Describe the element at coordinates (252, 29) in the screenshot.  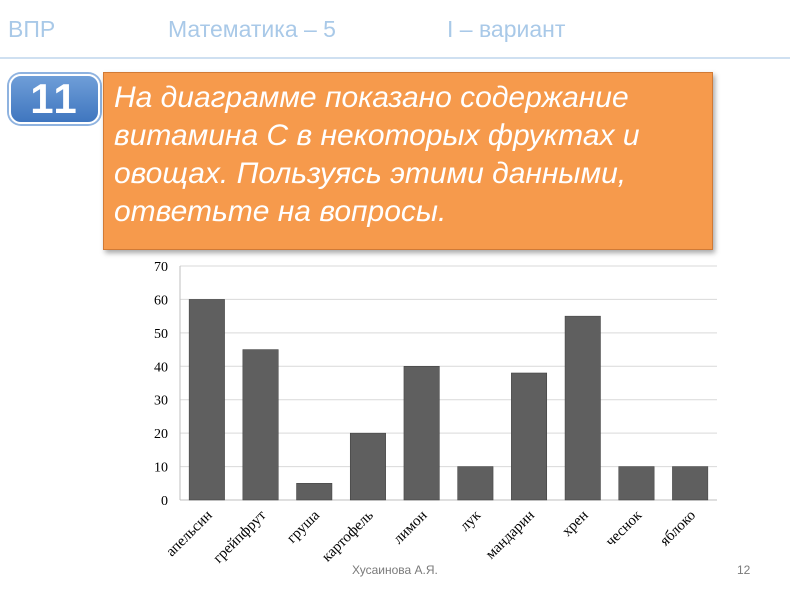
I see `header-subject: Математика – 5` at that location.